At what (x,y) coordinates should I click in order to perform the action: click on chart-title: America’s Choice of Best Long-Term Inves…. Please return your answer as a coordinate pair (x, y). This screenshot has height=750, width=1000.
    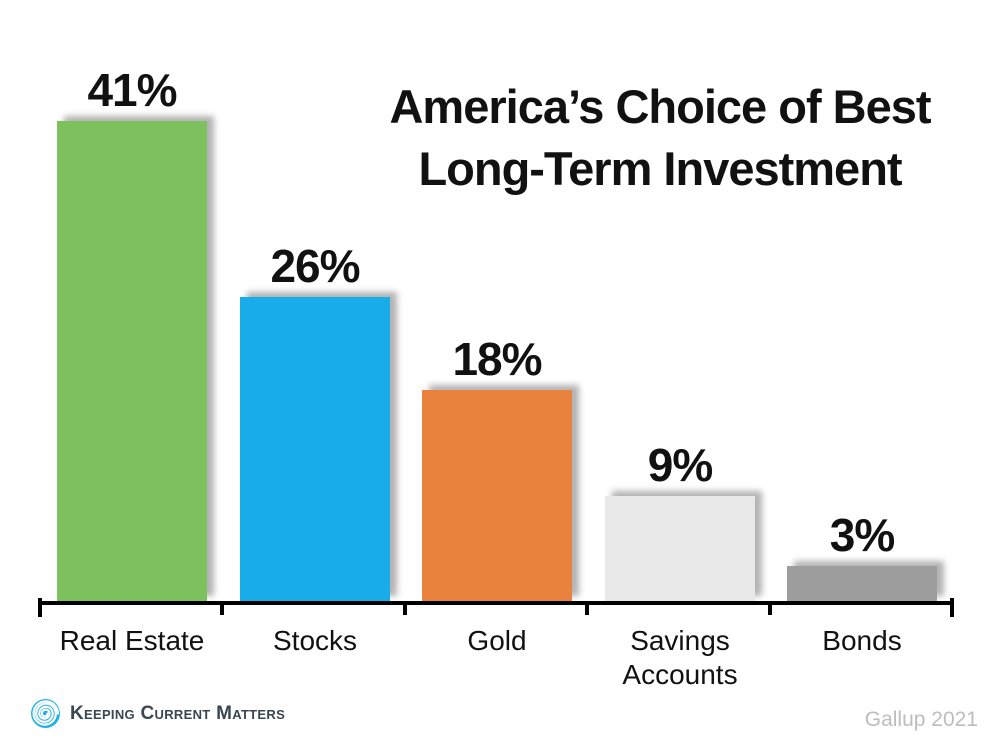
    Looking at the image, I should click on (660, 138).